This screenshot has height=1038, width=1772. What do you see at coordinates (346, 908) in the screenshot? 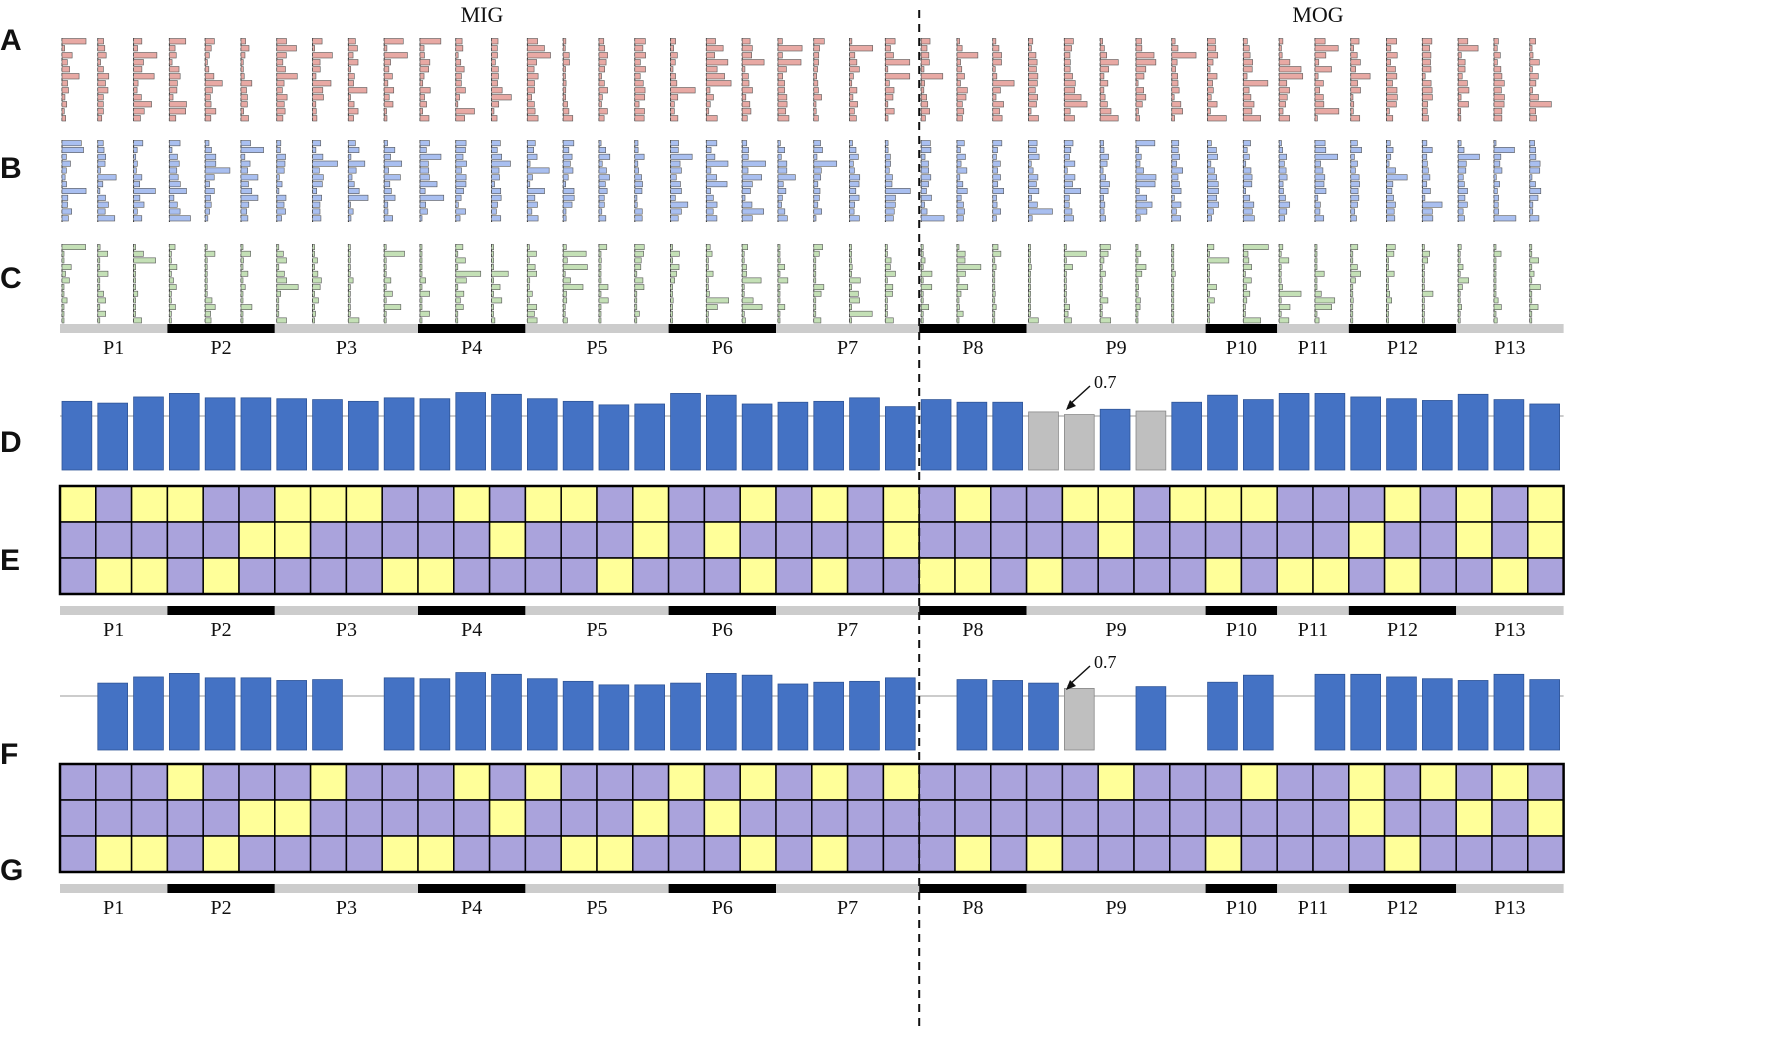
I see `patient-label-p3: P3` at bounding box center [346, 908].